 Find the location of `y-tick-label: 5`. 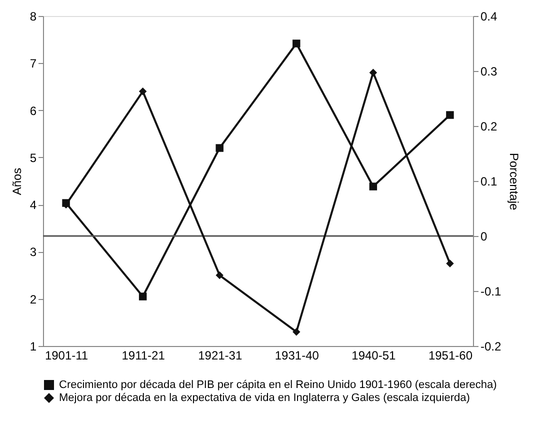

y-tick-label: 5 is located at coordinates (33, 157).